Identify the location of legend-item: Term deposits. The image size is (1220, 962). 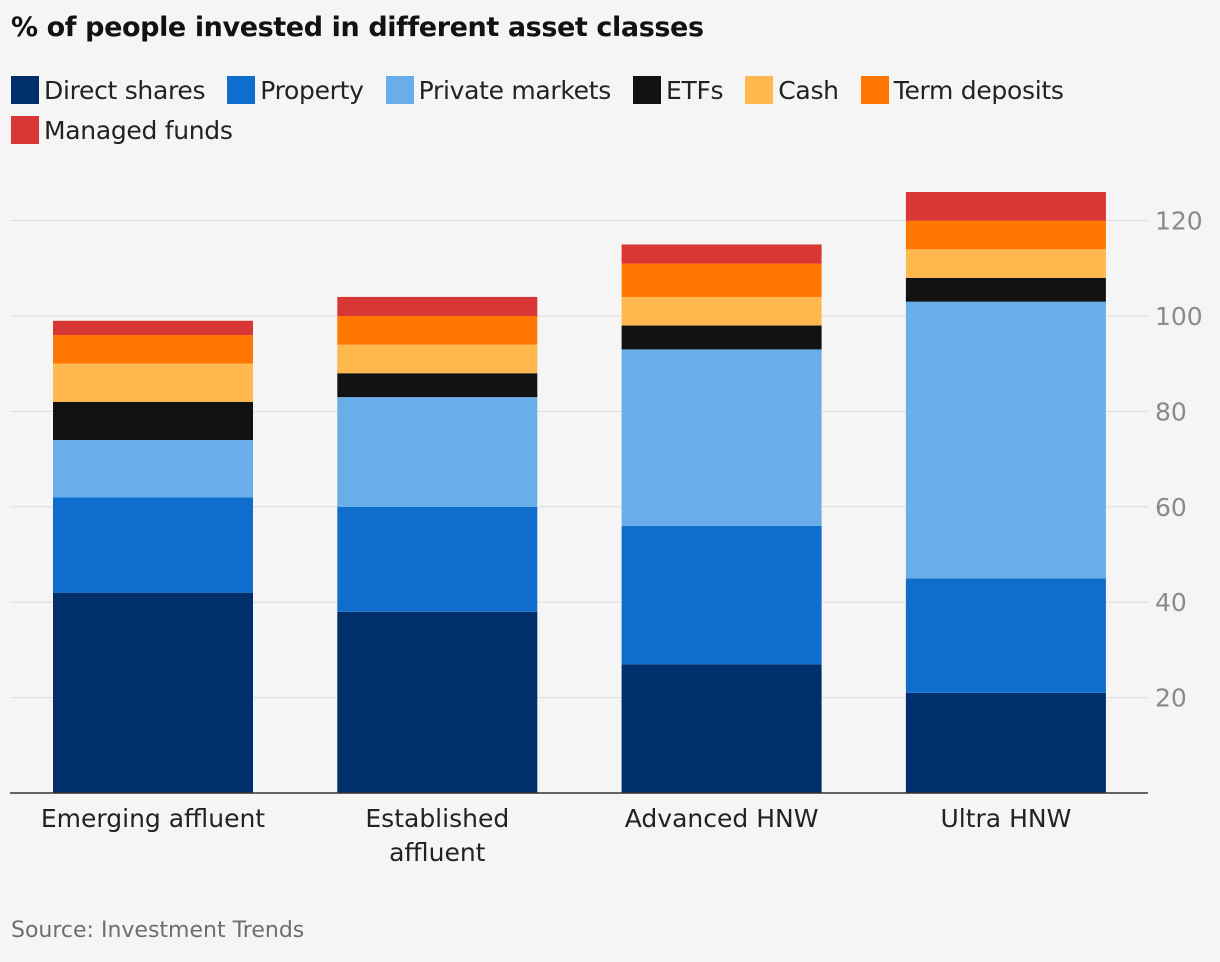
(962, 90).